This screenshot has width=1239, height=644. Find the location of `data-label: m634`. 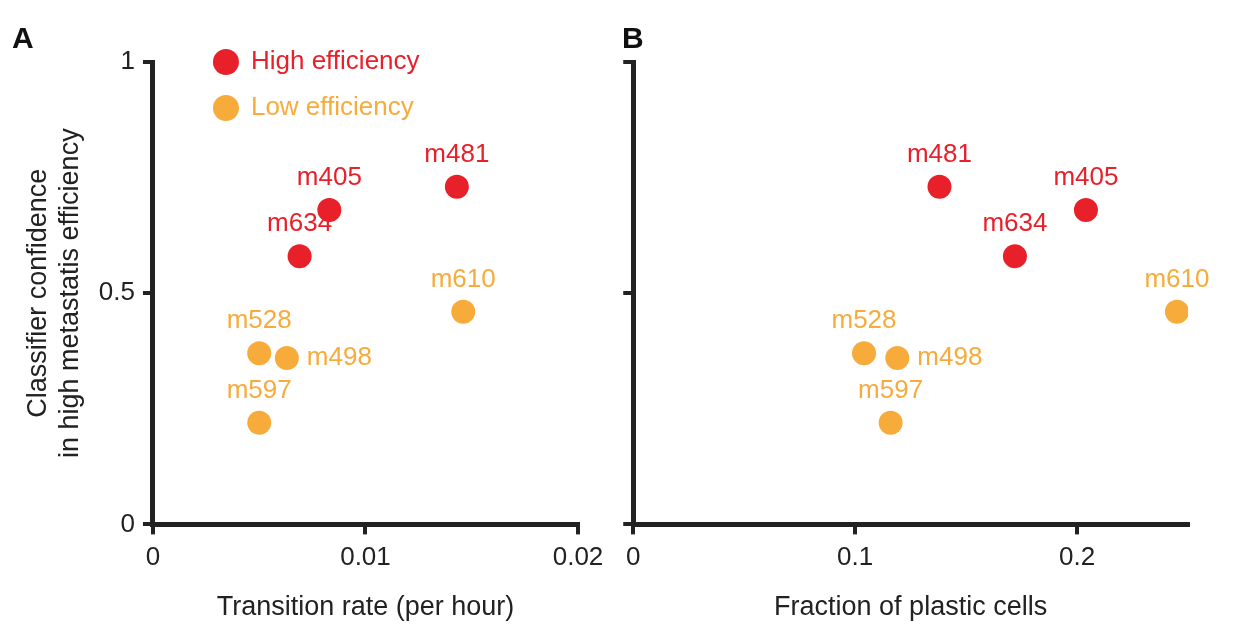

data-label: m634 is located at coordinates (1015, 222).